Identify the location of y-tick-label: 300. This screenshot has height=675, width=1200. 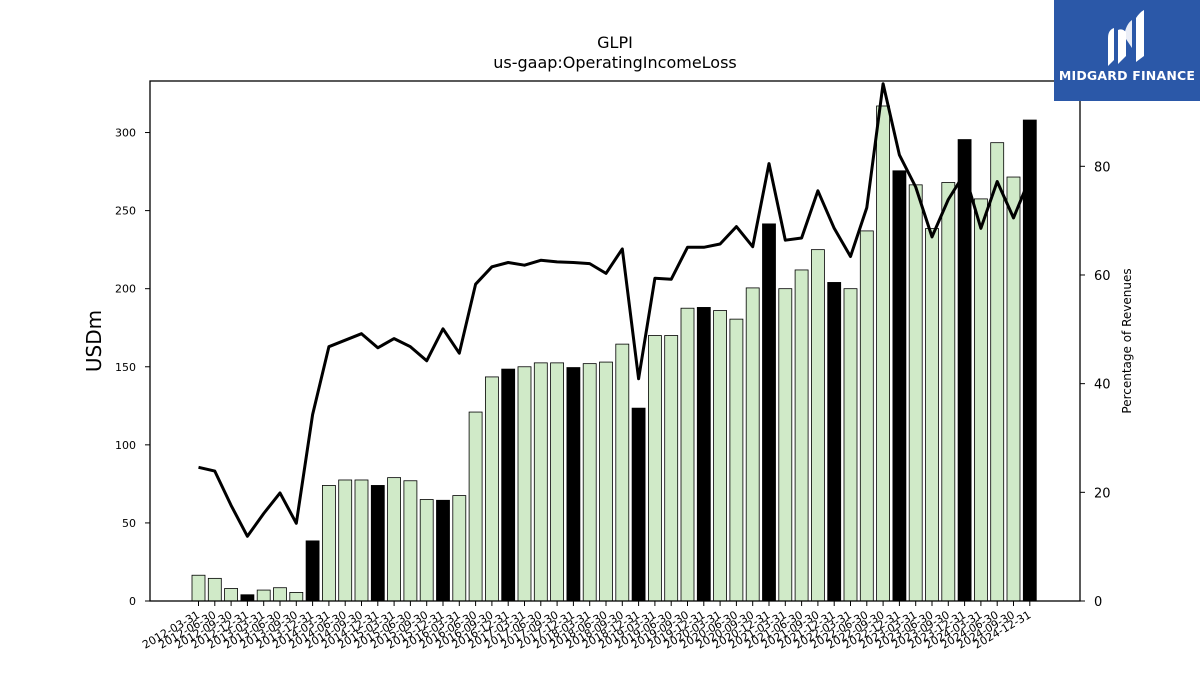
(125, 133).